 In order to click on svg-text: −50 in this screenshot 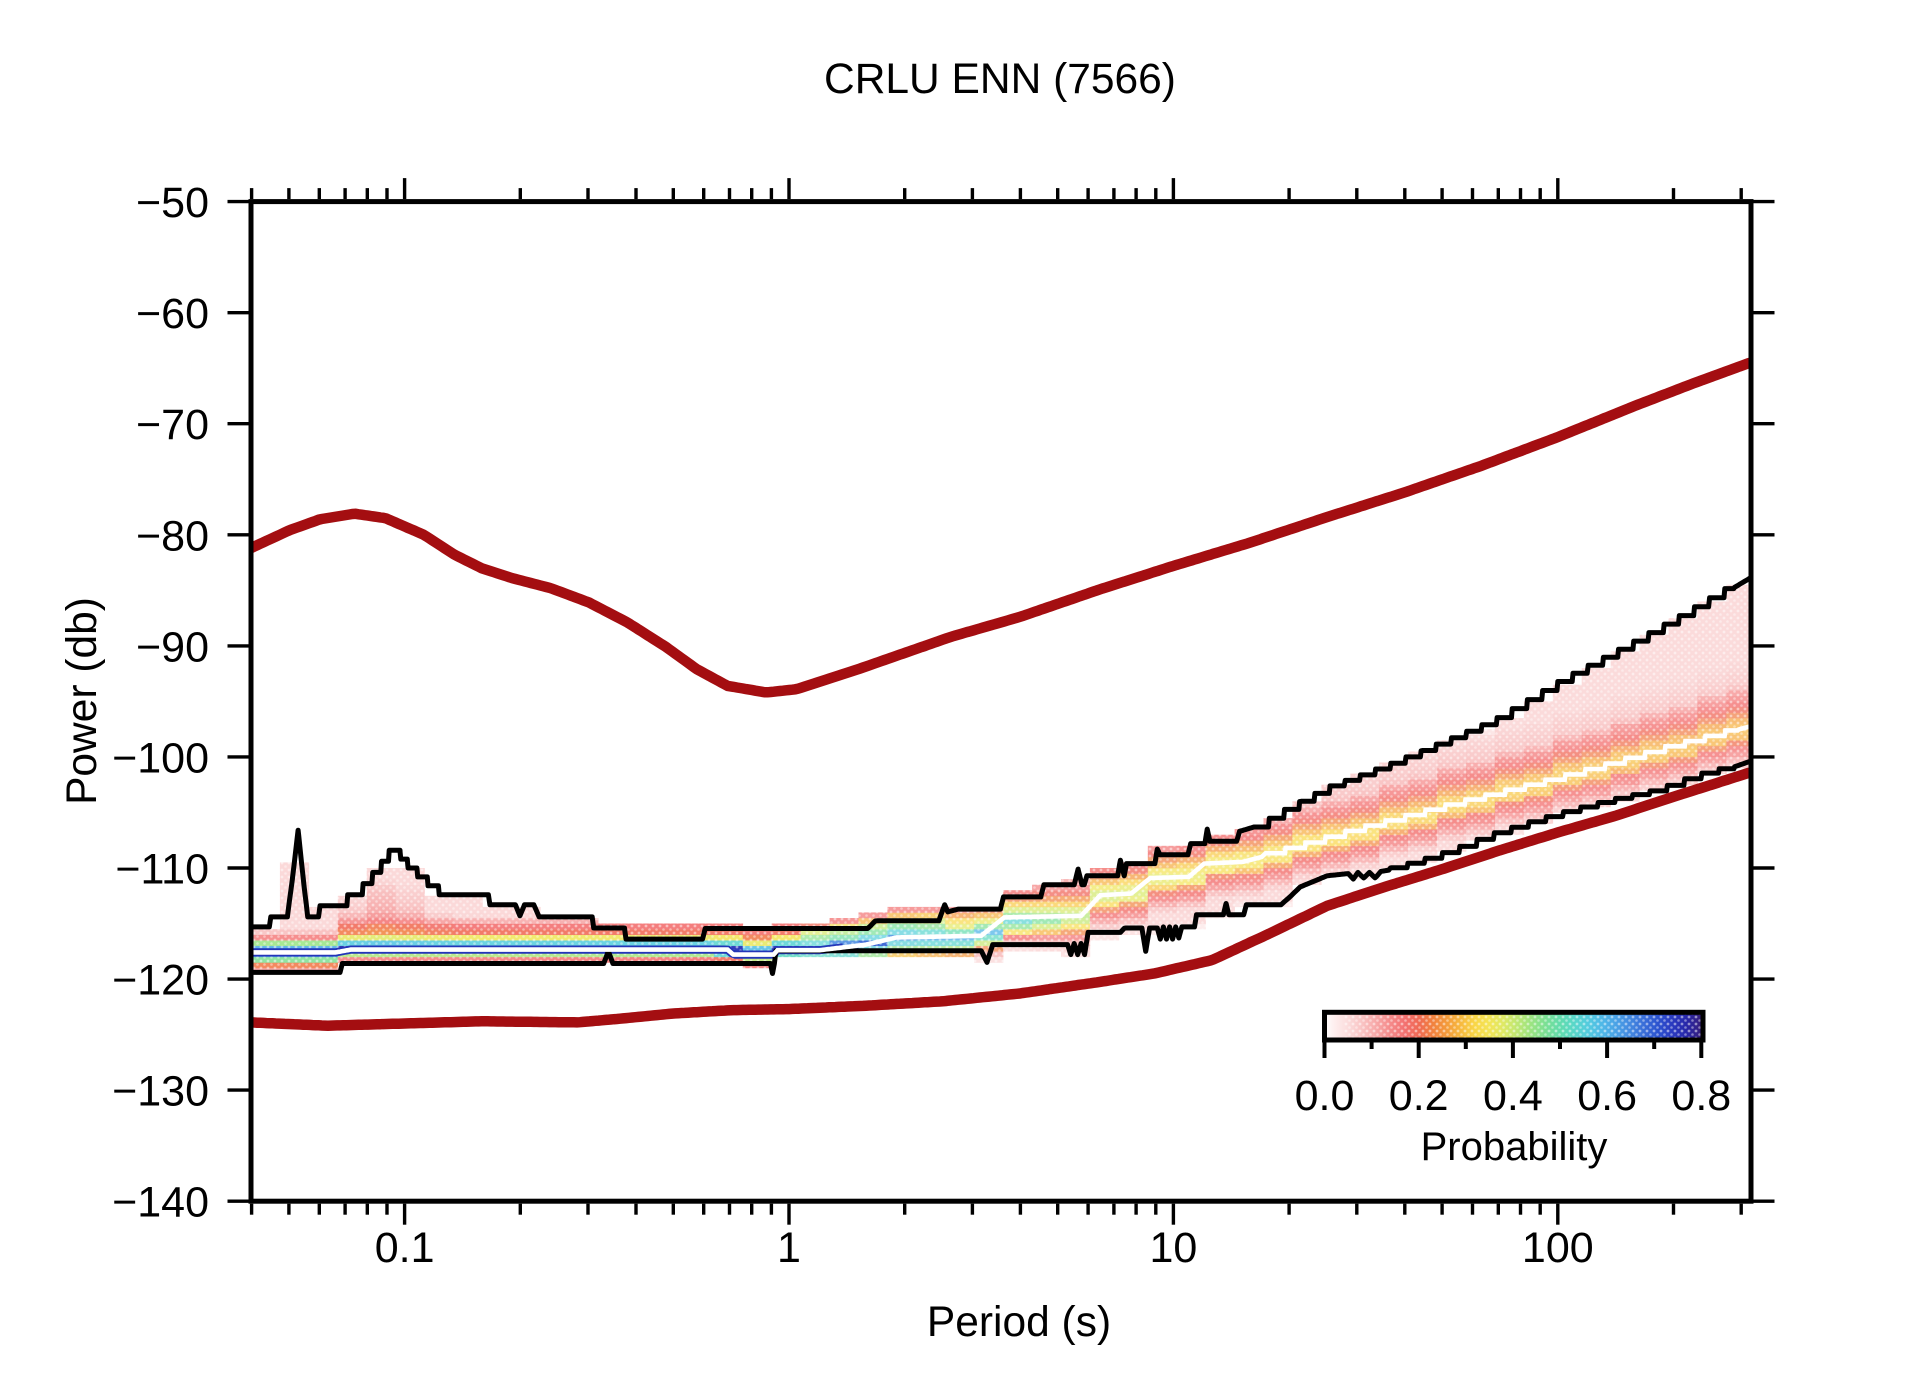, I will do `click(172, 203)`.